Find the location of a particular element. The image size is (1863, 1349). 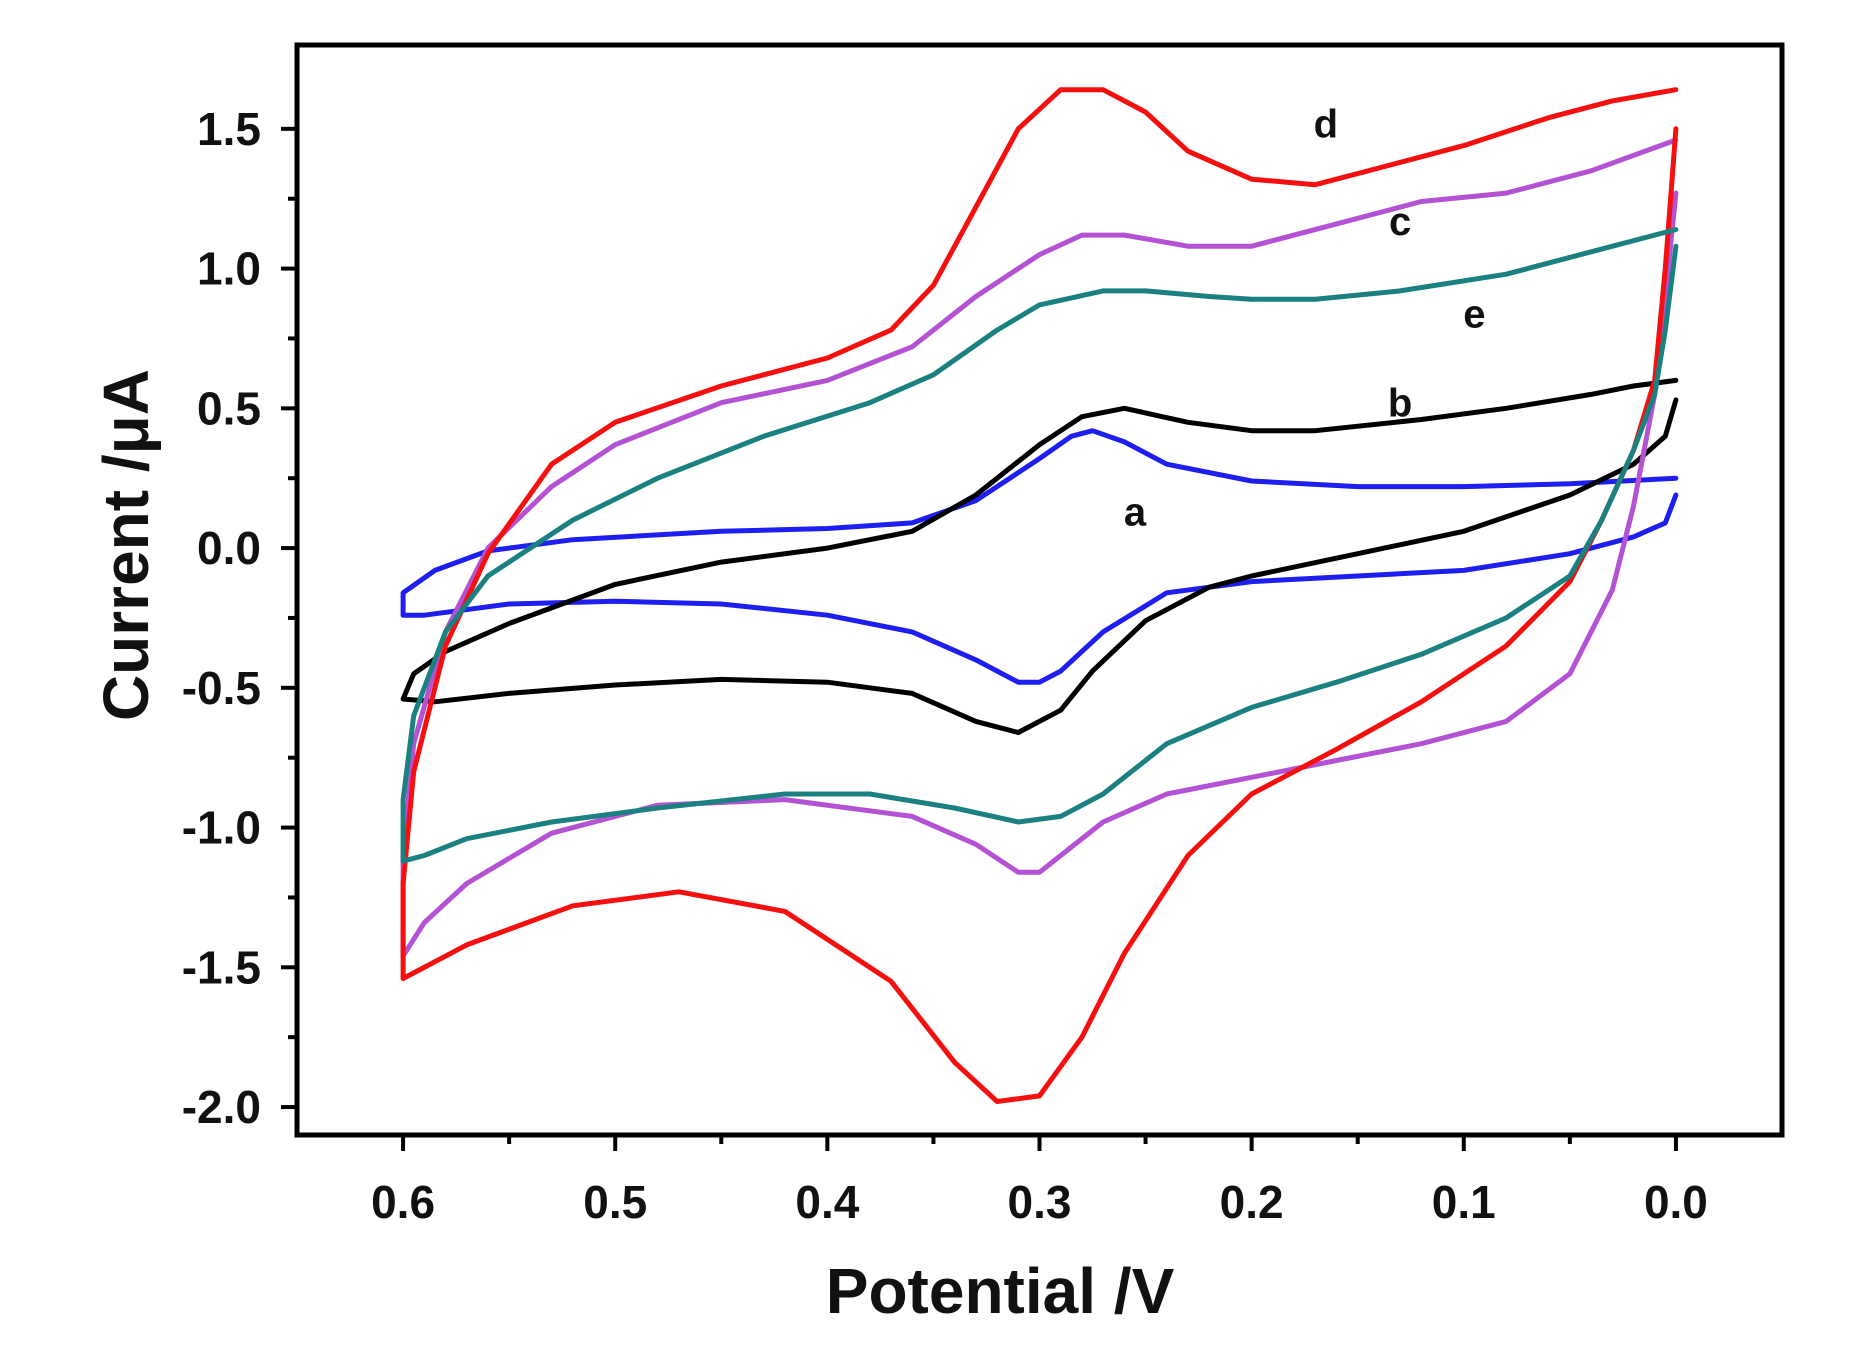

y-tick-label: 1.5 is located at coordinates (229, 129).